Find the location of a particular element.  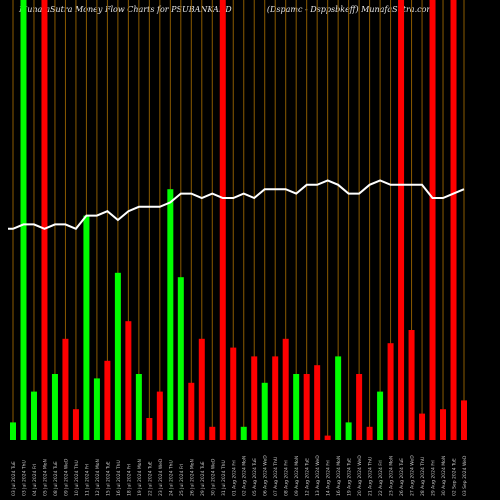

x-tick-label: 09 Jul 2024 WeD is located at coordinates (66, 477).